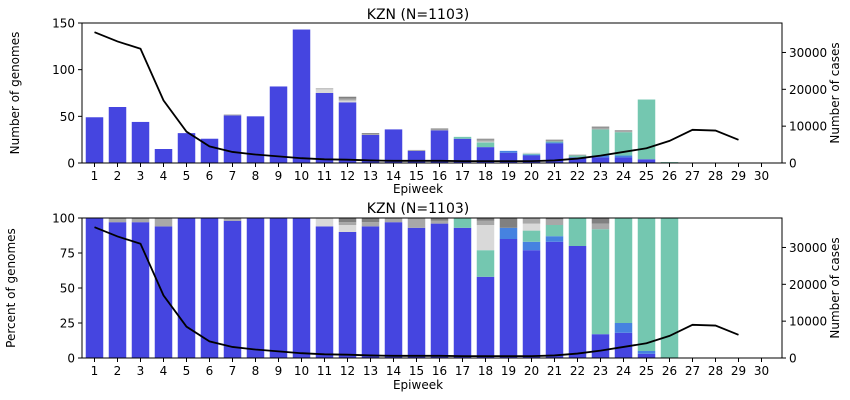 The width and height of the screenshot is (850, 400). Describe the element at coordinates (164, 371) in the screenshot. I see `x-tick-label: 4` at that location.